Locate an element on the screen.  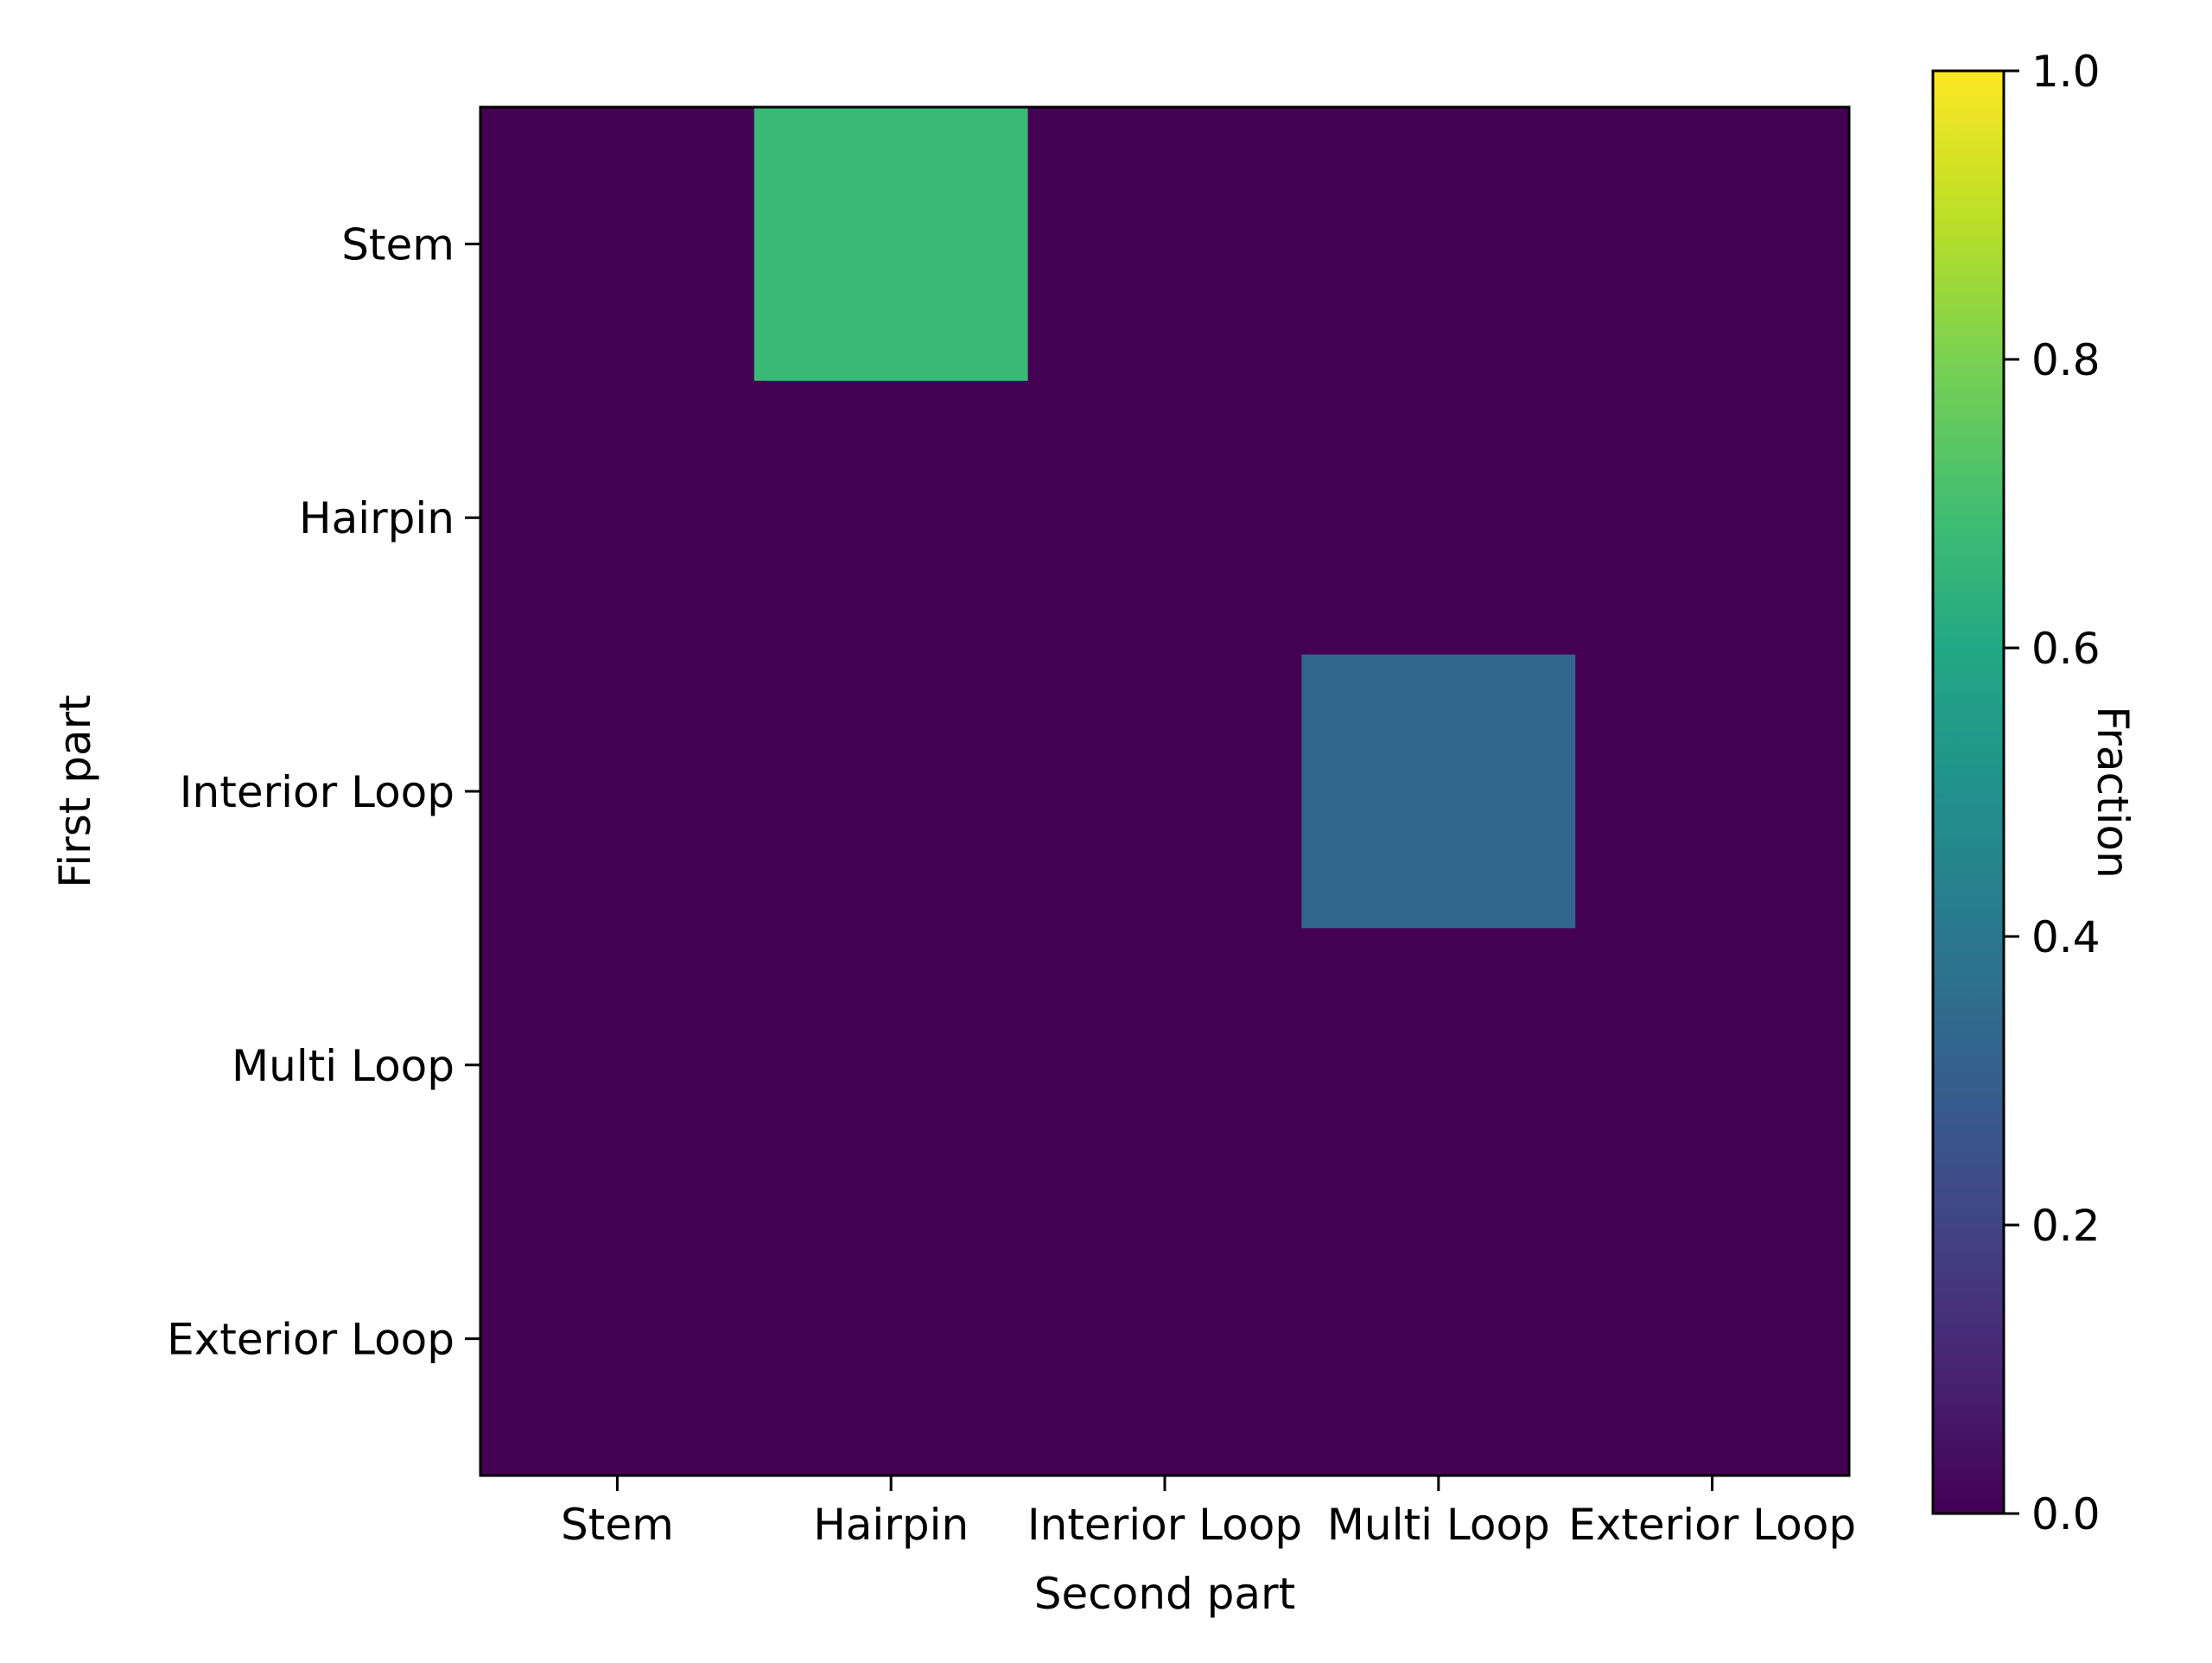
heatmap-cell-stem-multi-loop is located at coordinates (1438, 245).